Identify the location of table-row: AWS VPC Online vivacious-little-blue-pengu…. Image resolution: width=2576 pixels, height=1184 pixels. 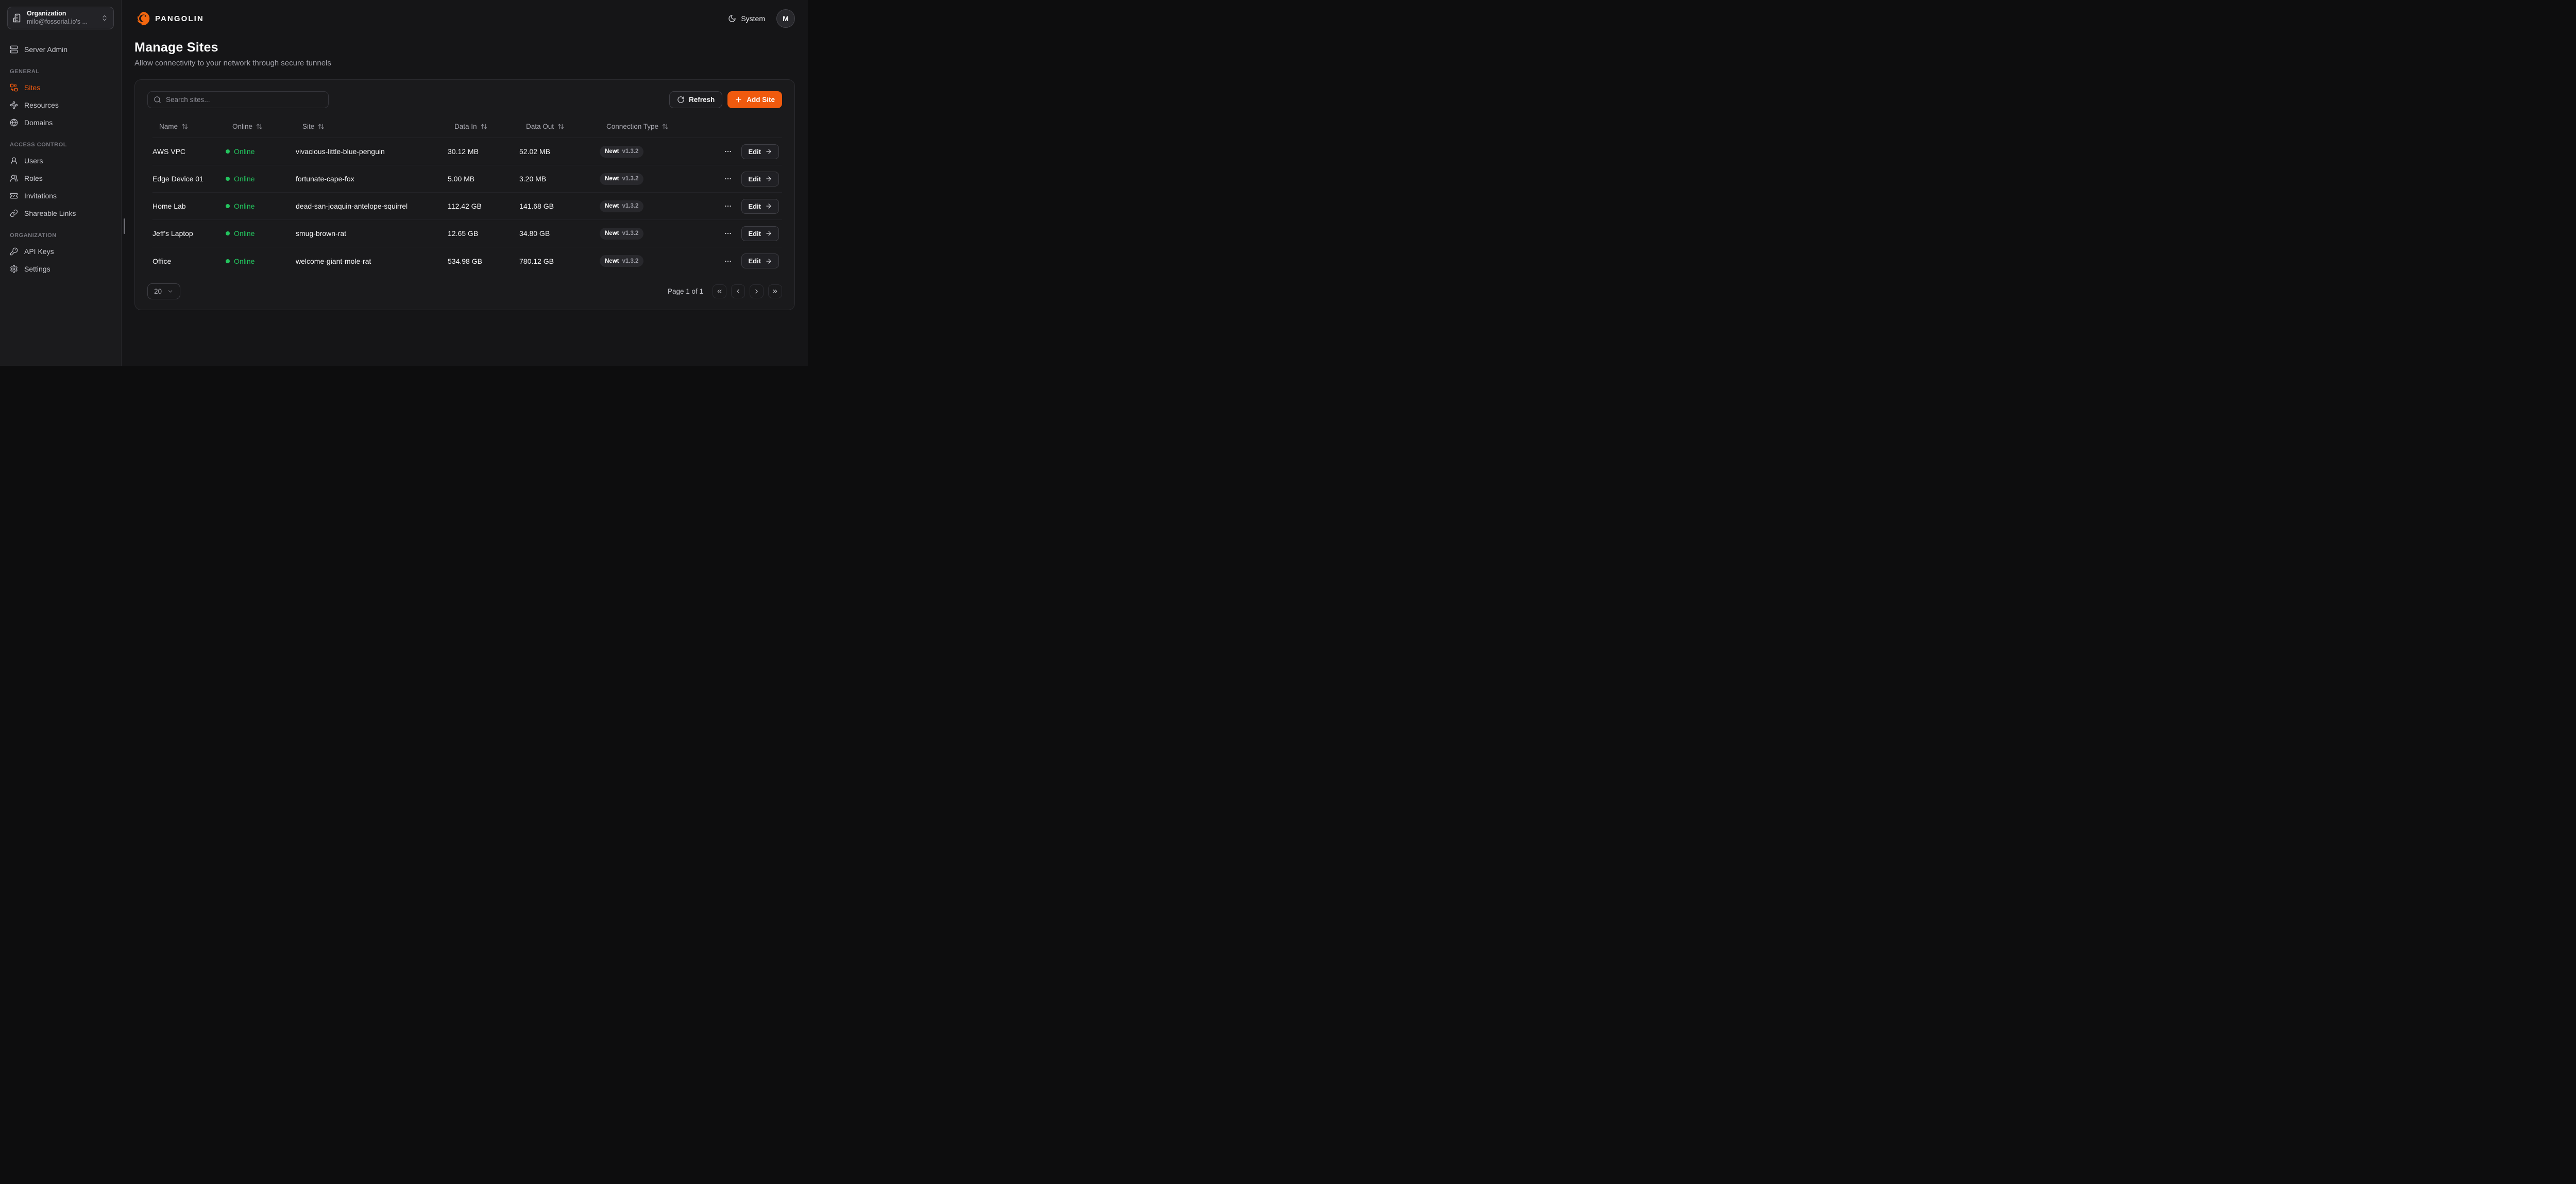
(467, 151).